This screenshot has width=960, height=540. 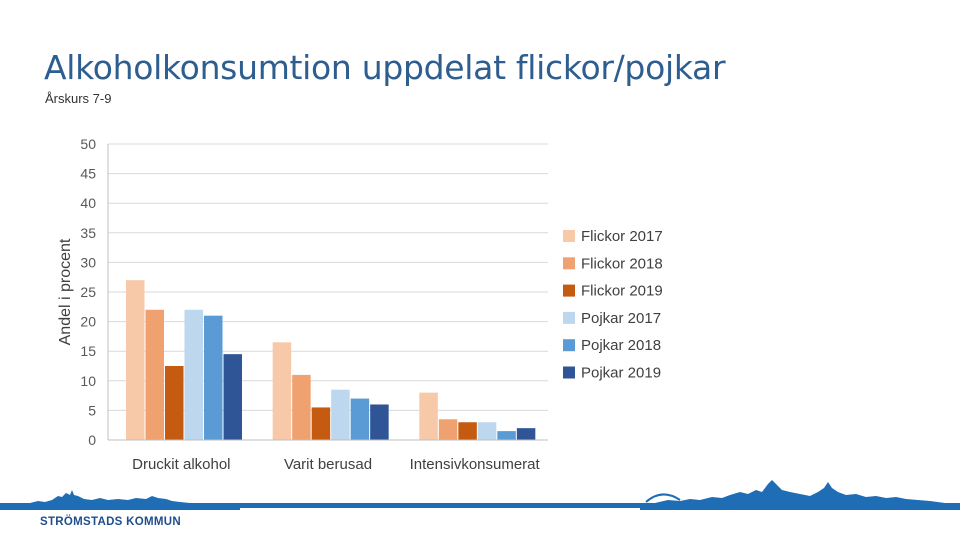 I want to click on y-tick-label: 40, so click(x=88, y=203).